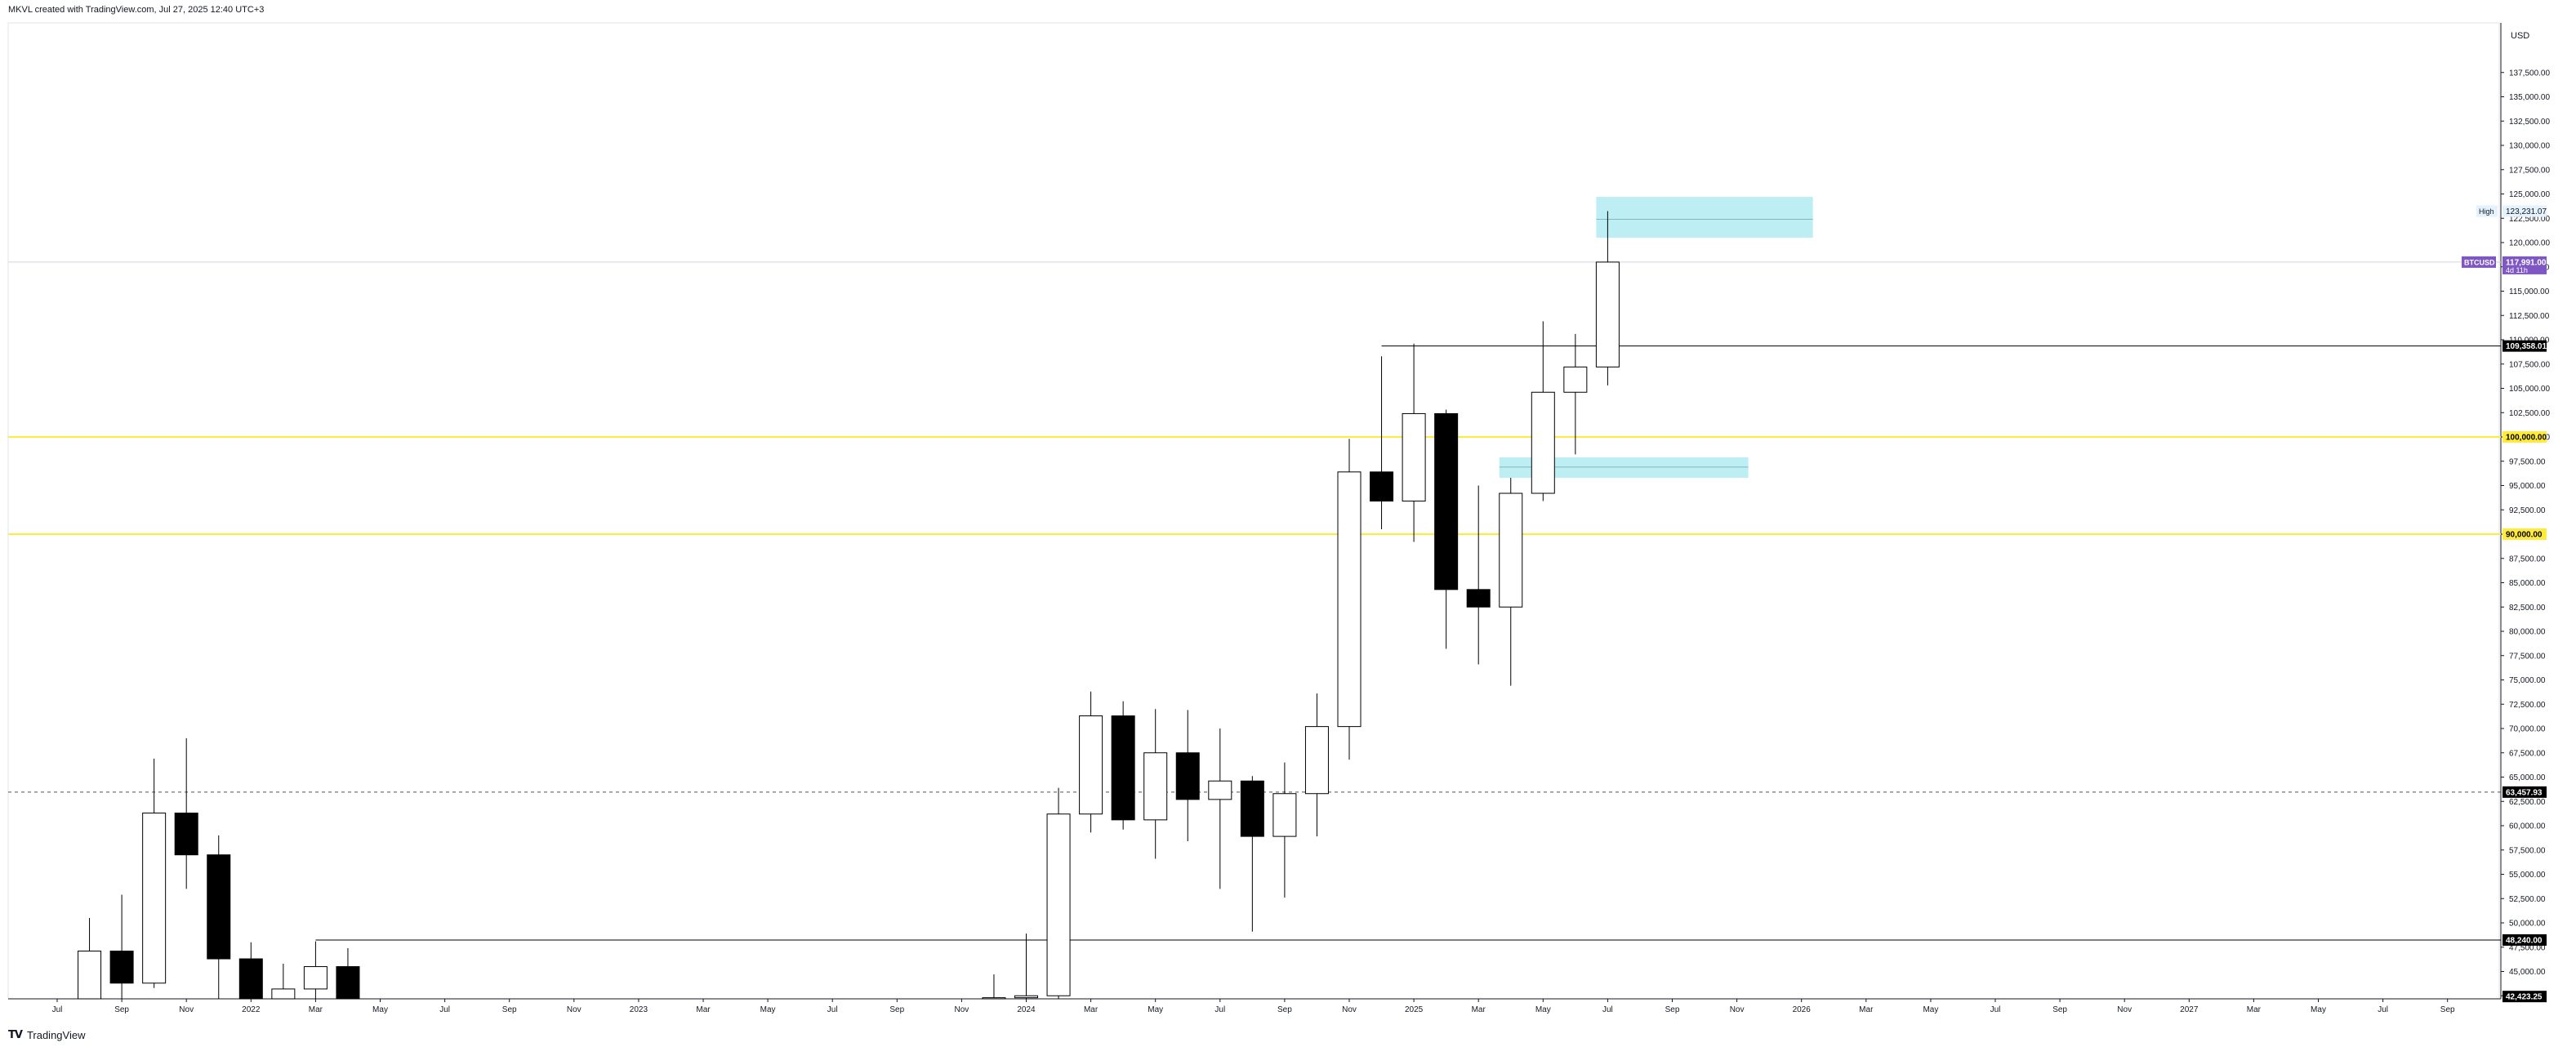 The width and height of the screenshot is (2576, 1056). Describe the element at coordinates (1704, 217) in the screenshot. I see `liquidity-zone` at that location.